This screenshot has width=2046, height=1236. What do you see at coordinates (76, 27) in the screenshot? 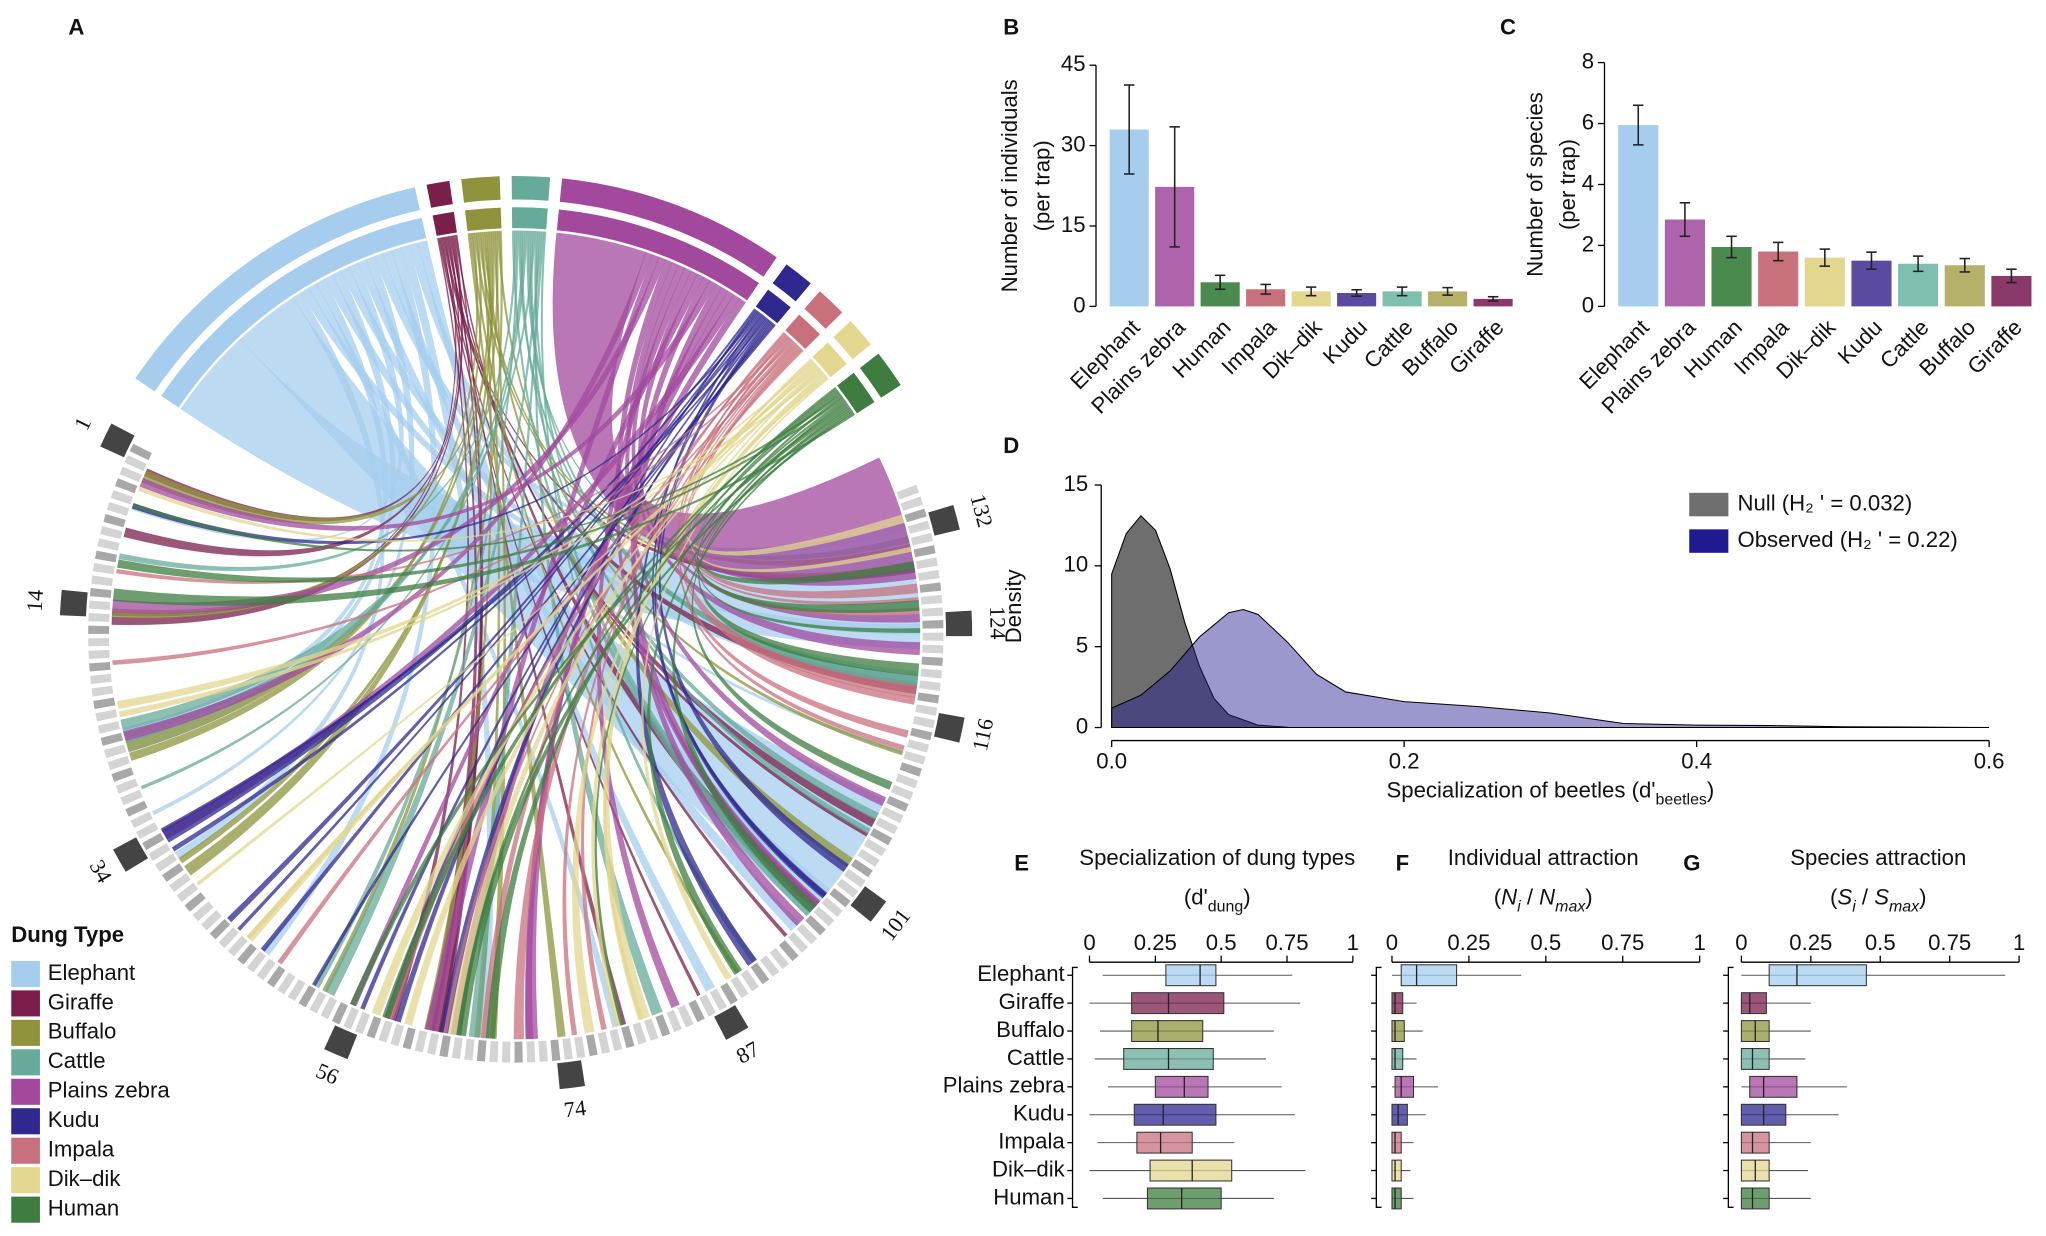
I see `panel-letter: A` at bounding box center [76, 27].